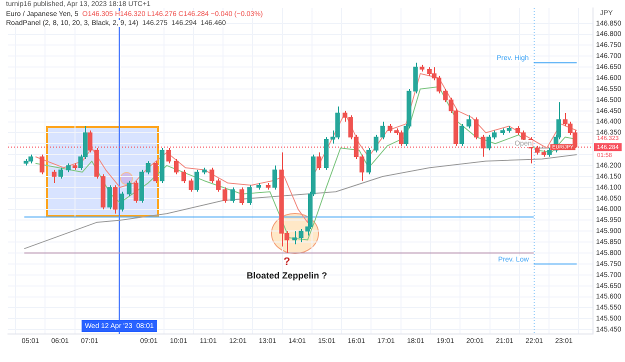 The width and height of the screenshot is (625, 362). I want to click on annotation: ?, so click(287, 262).